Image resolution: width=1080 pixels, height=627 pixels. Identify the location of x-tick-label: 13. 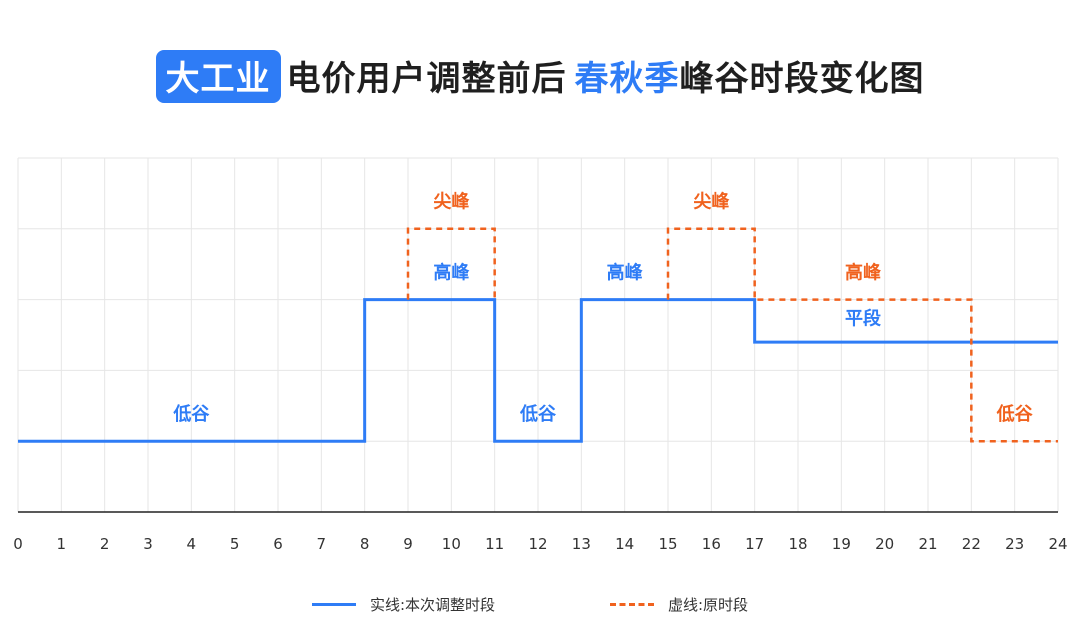
(581, 544).